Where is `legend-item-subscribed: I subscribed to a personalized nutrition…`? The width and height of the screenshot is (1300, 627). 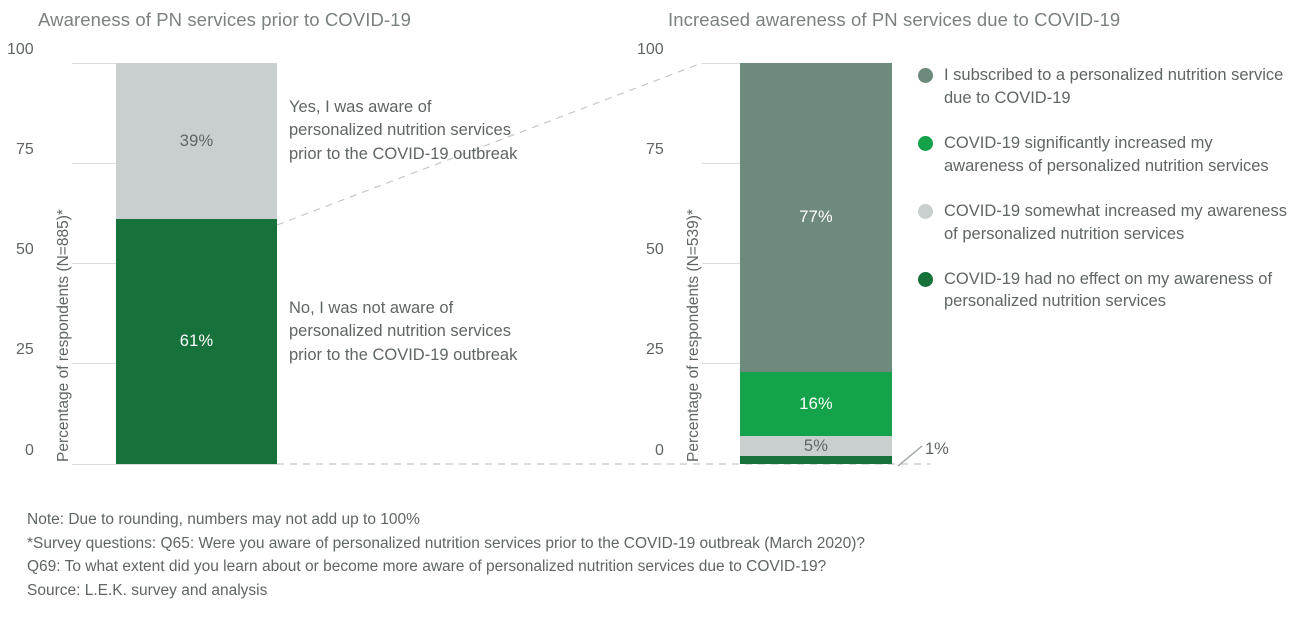
legend-item-subscribed: I subscribed to a personalized nutrition… is located at coordinates (1104, 87).